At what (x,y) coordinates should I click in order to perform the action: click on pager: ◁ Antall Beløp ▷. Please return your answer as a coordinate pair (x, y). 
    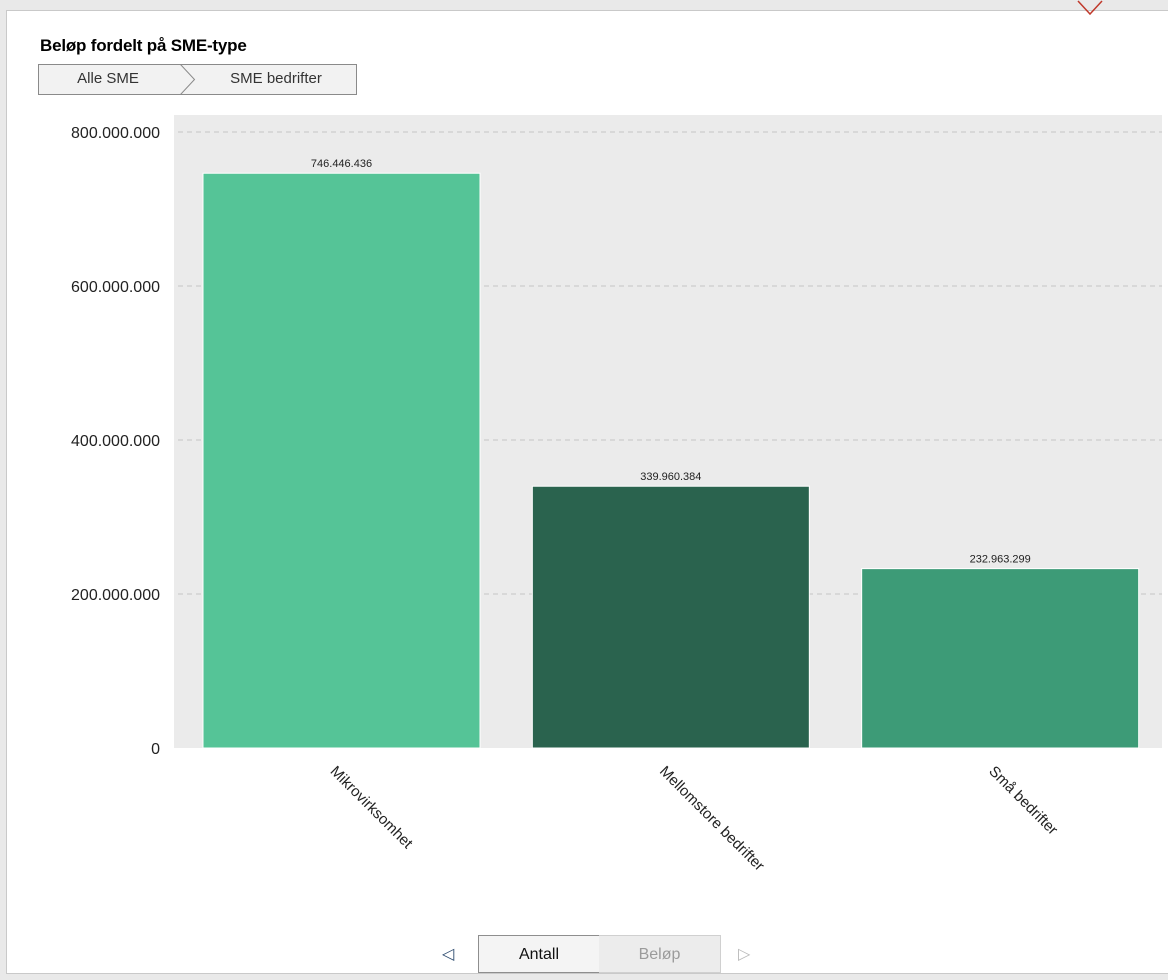
    Looking at the image, I should click on (597, 955).